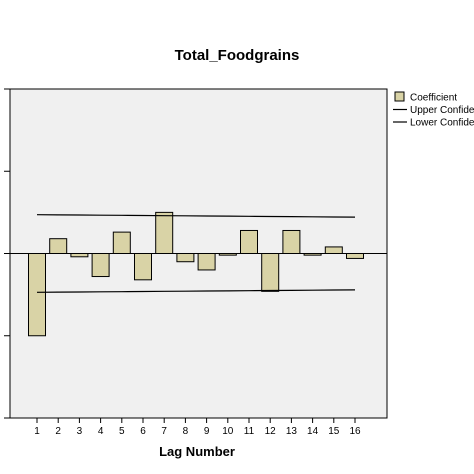 This screenshot has height=474, width=474. What do you see at coordinates (164, 431) in the screenshot?
I see `x-tick-label: 7` at bounding box center [164, 431].